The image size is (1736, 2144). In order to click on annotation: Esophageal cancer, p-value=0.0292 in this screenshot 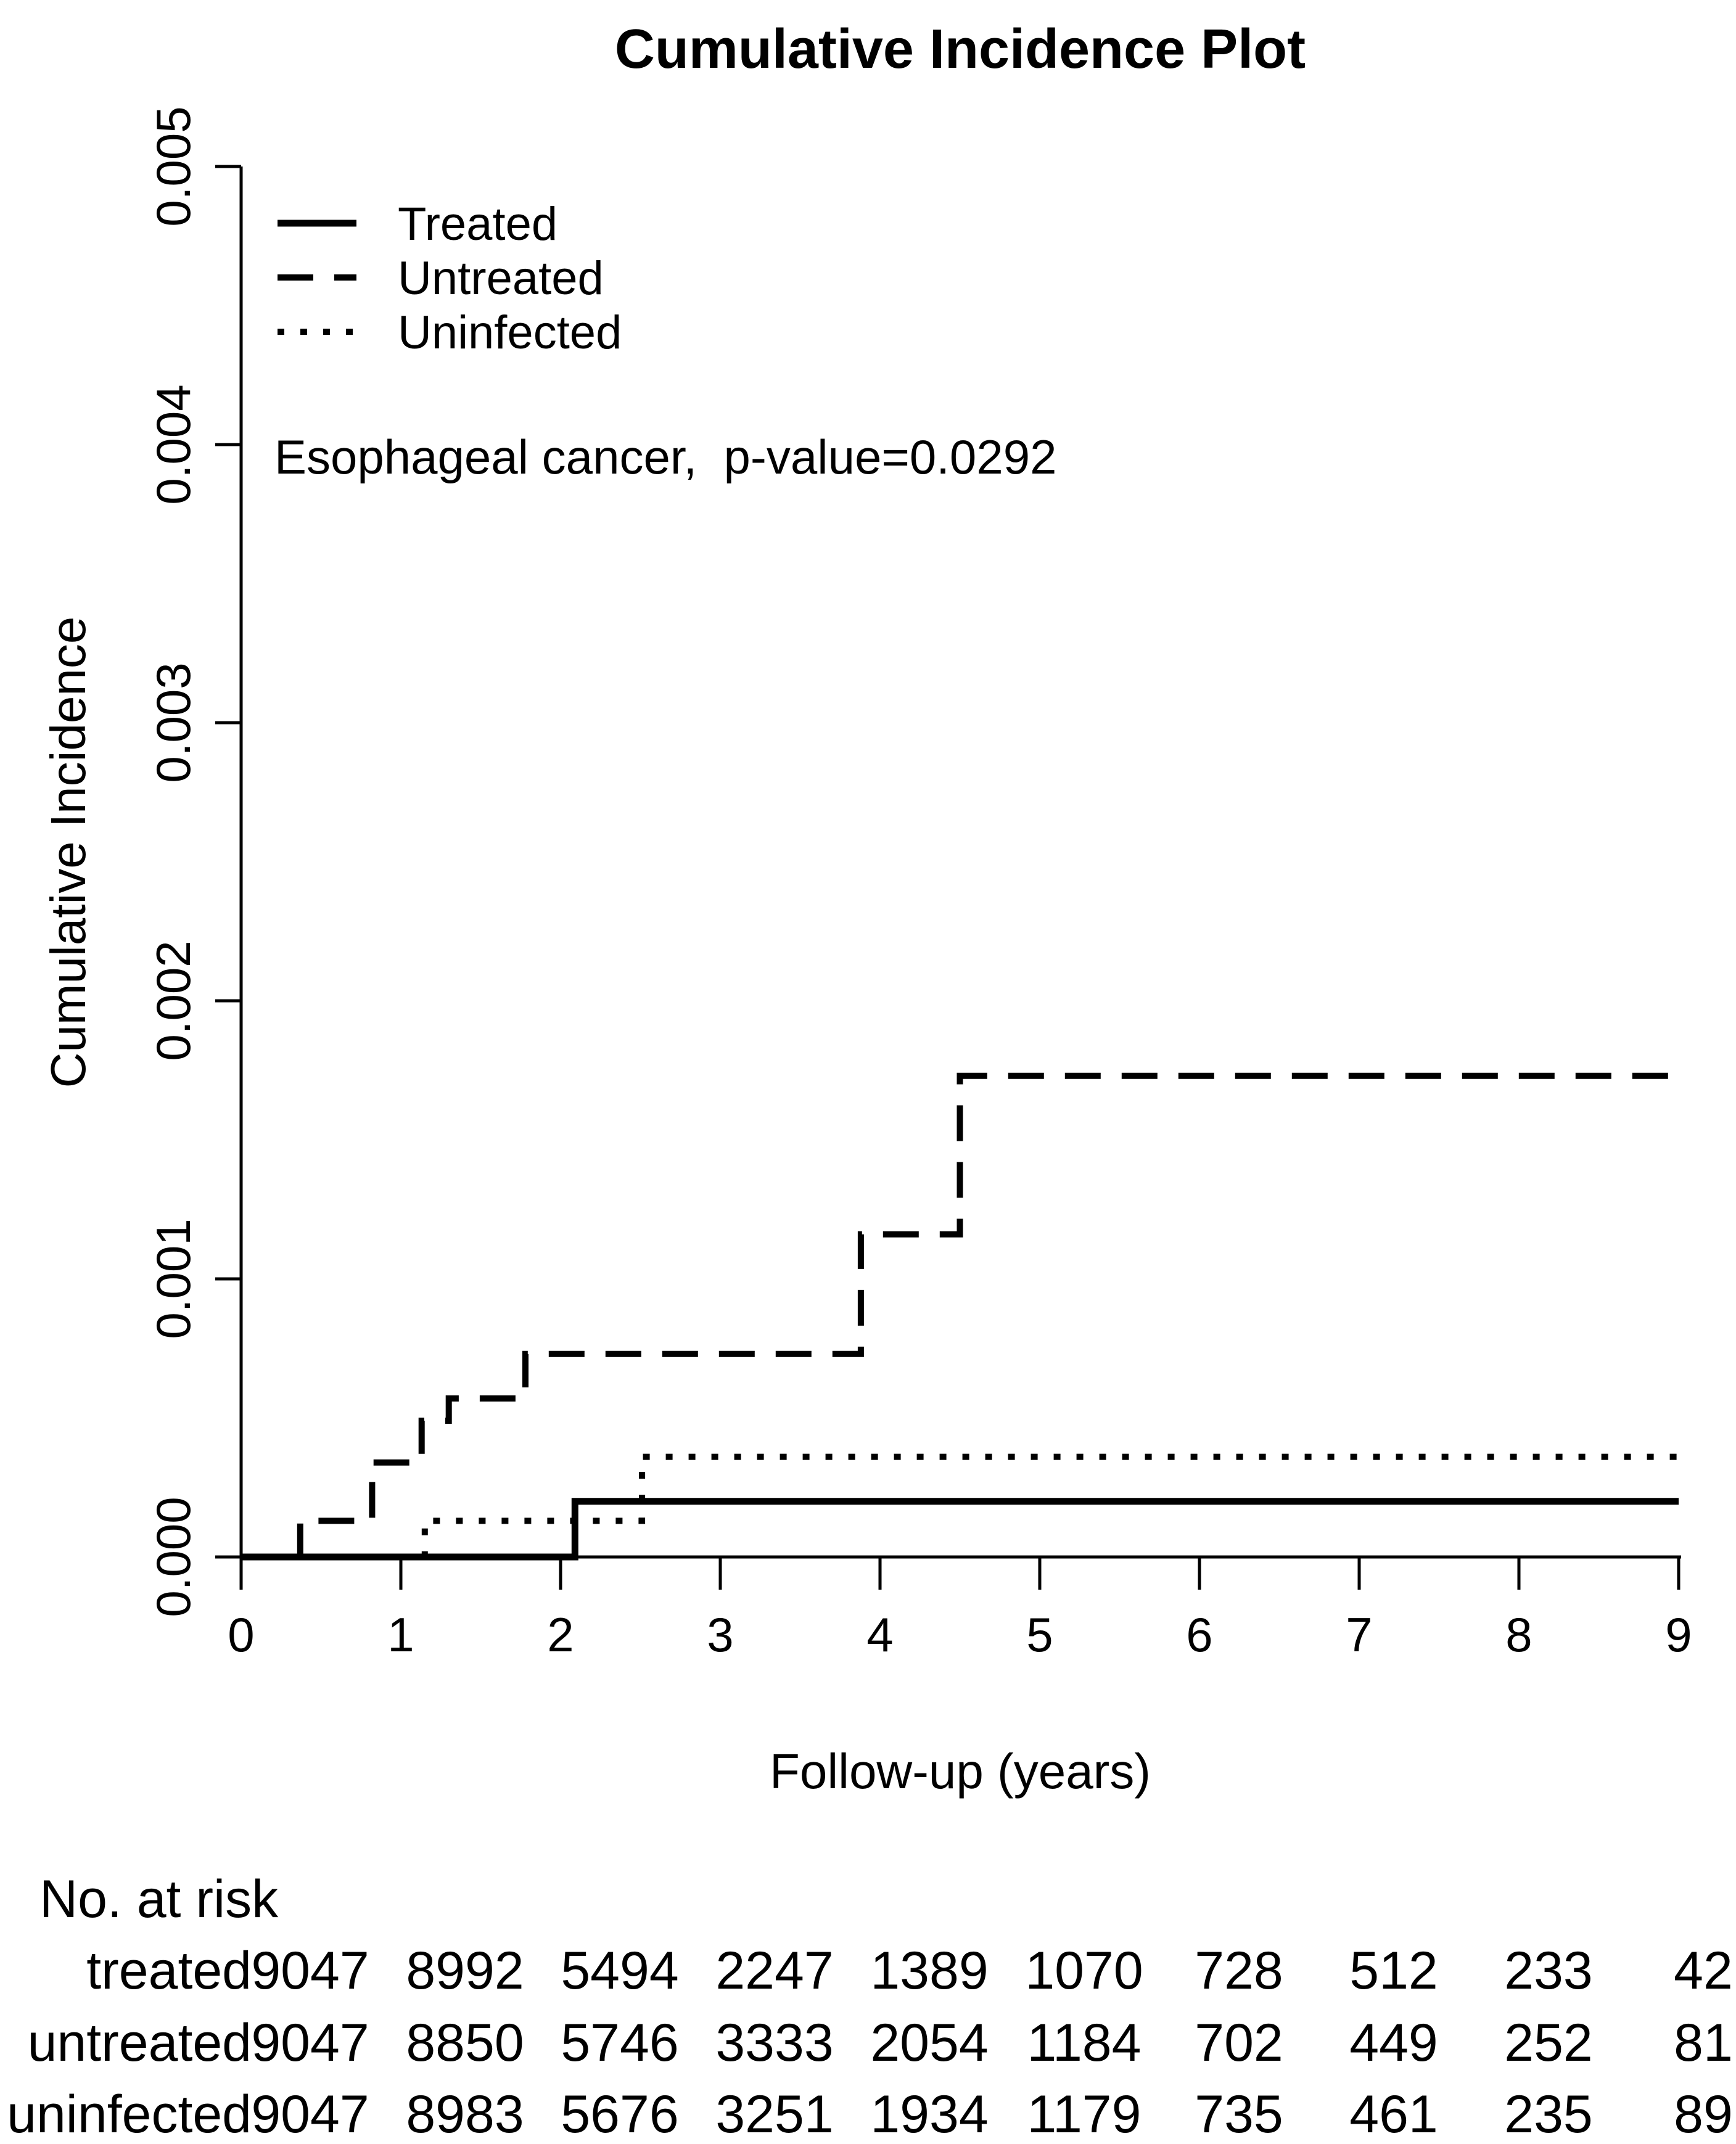, I will do `click(665, 457)`.